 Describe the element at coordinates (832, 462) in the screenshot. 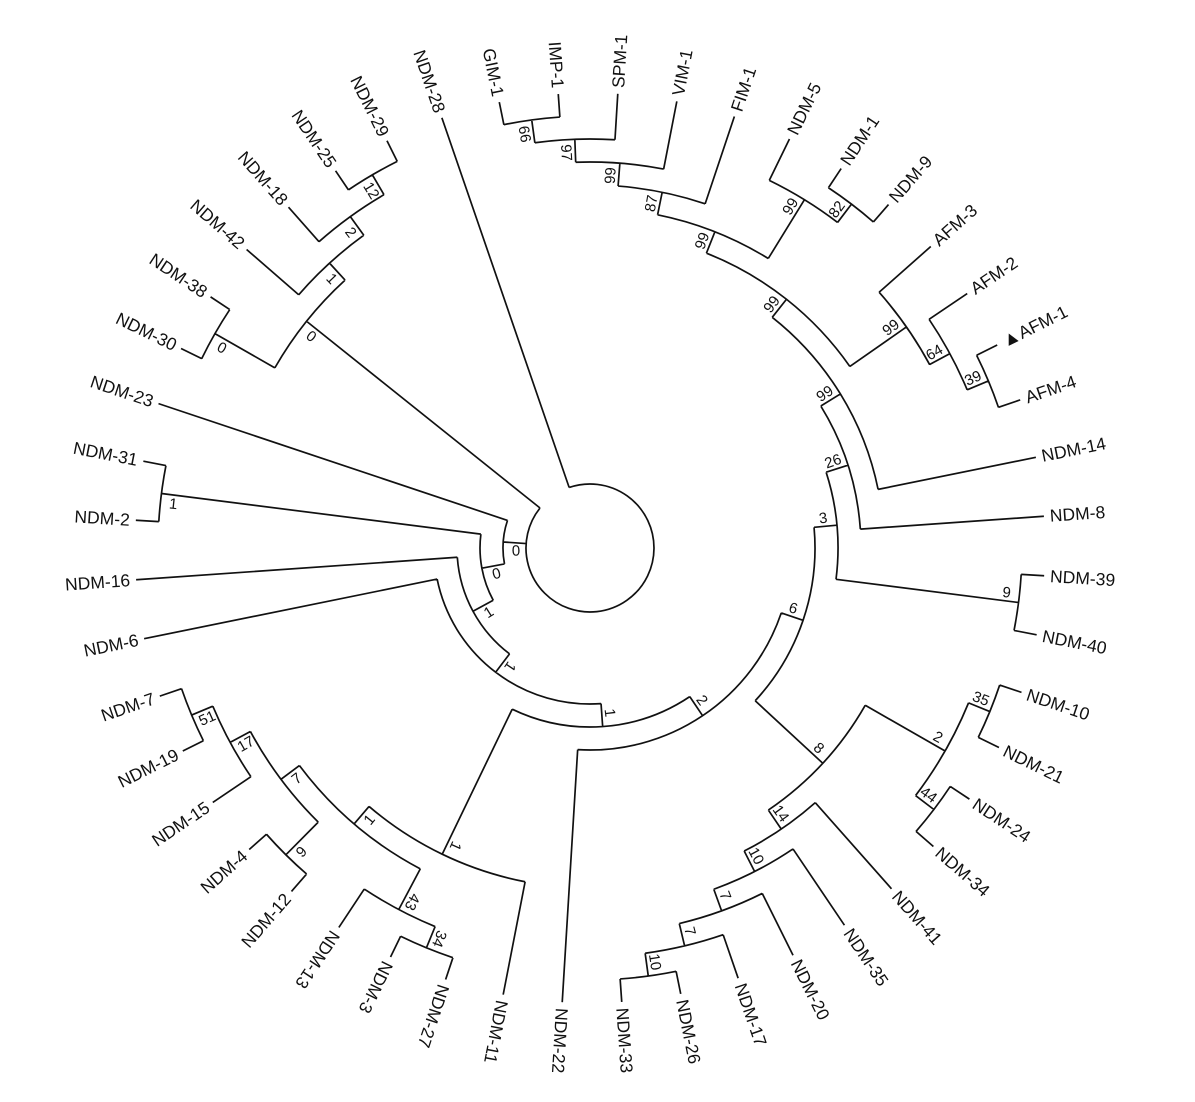

I see `support-value: 26` at that location.